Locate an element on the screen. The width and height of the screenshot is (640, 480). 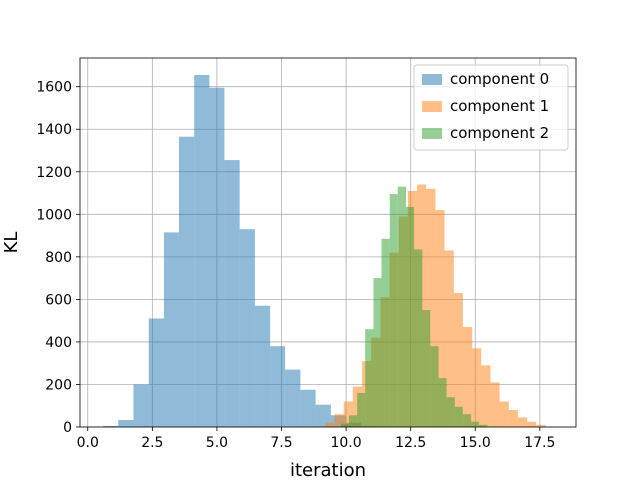
y-axis-label: KL is located at coordinates (11, 243).